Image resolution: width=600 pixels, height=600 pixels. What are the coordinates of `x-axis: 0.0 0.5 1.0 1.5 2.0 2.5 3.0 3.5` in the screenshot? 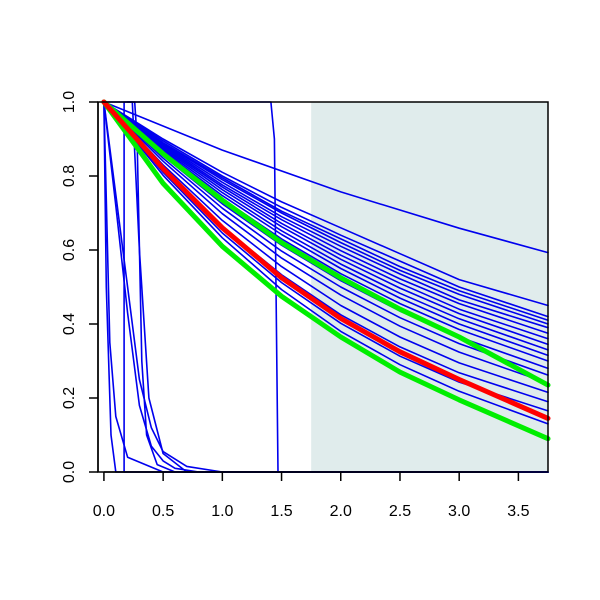 It's located at (311, 495).